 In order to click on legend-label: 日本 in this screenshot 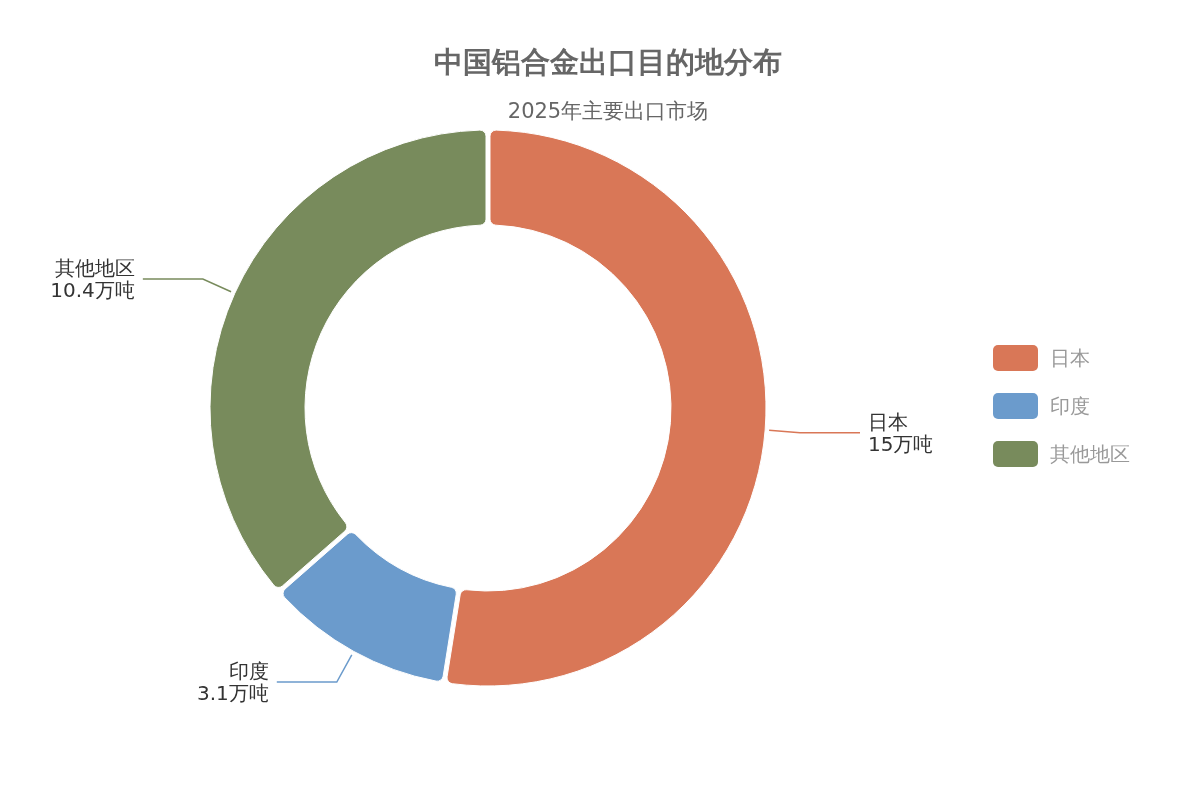, I will do `click(1070, 358)`.